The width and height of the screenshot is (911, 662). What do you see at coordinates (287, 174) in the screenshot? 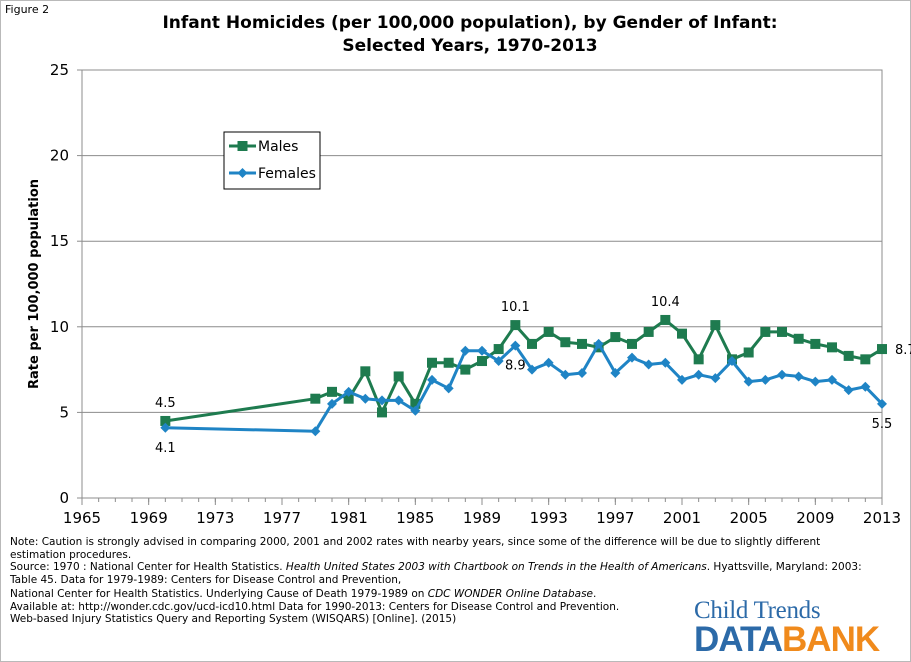
I see `legend-label: Females` at bounding box center [287, 174].